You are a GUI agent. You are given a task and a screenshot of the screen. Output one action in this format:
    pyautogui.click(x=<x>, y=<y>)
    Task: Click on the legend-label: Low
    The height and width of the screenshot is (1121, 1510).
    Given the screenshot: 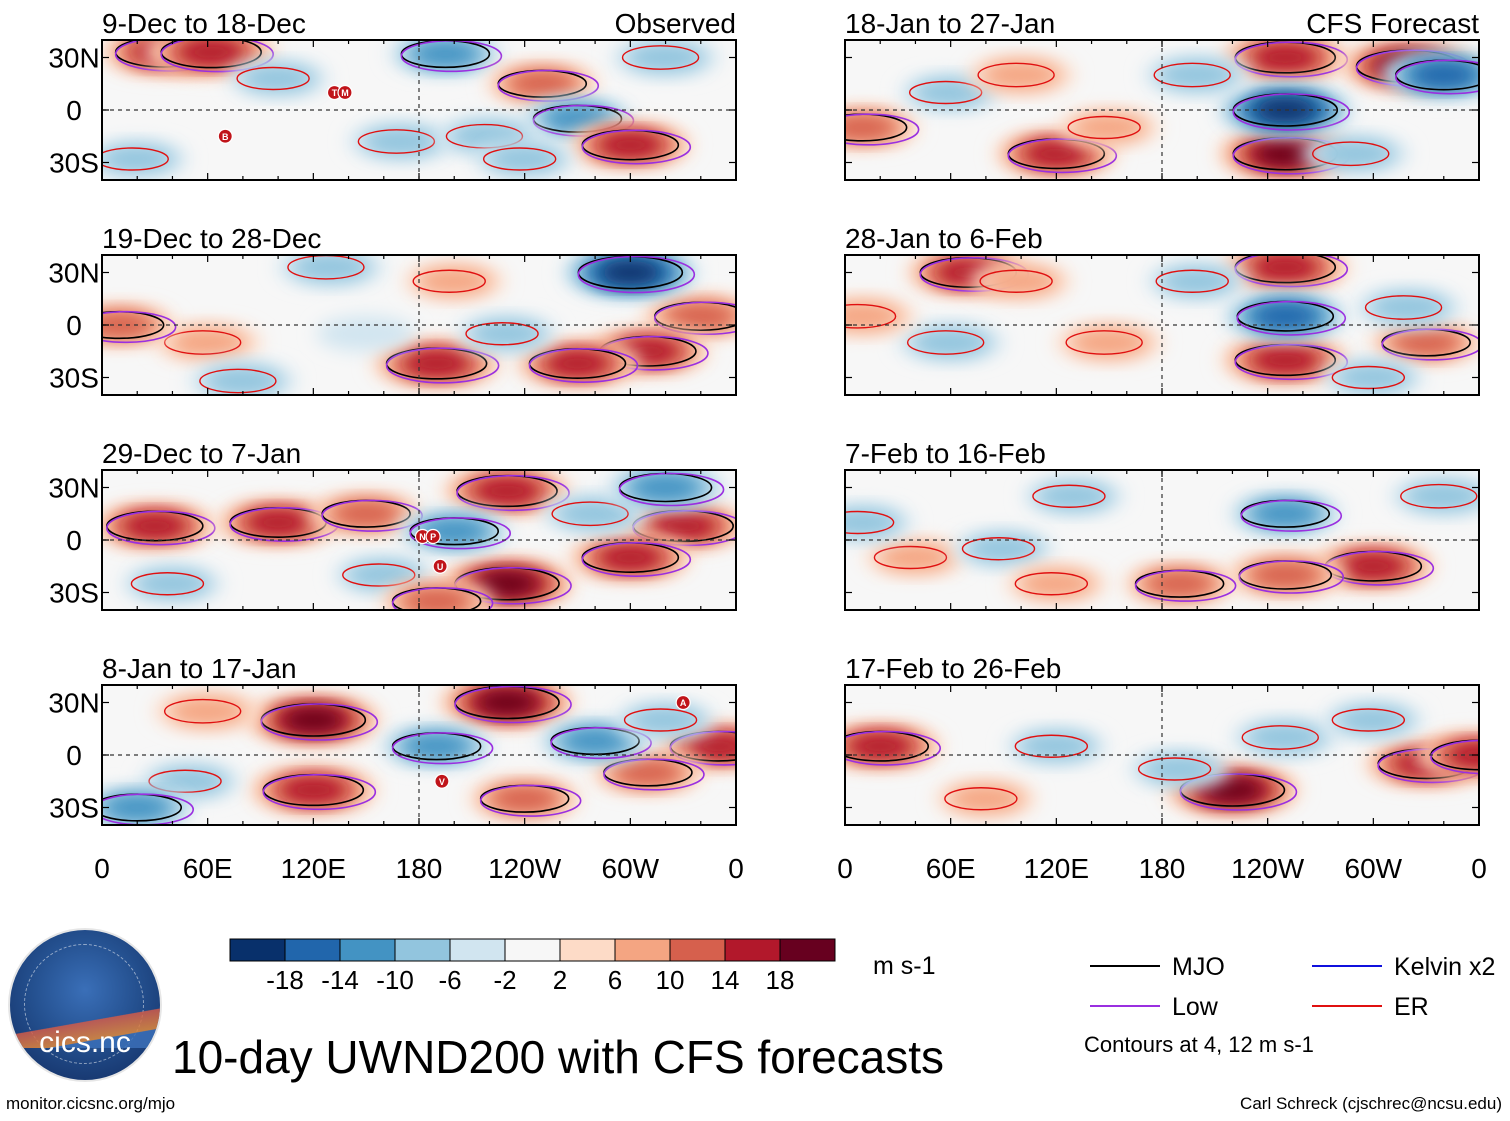 What is the action you would take?
    pyautogui.click(x=1195, y=1007)
    